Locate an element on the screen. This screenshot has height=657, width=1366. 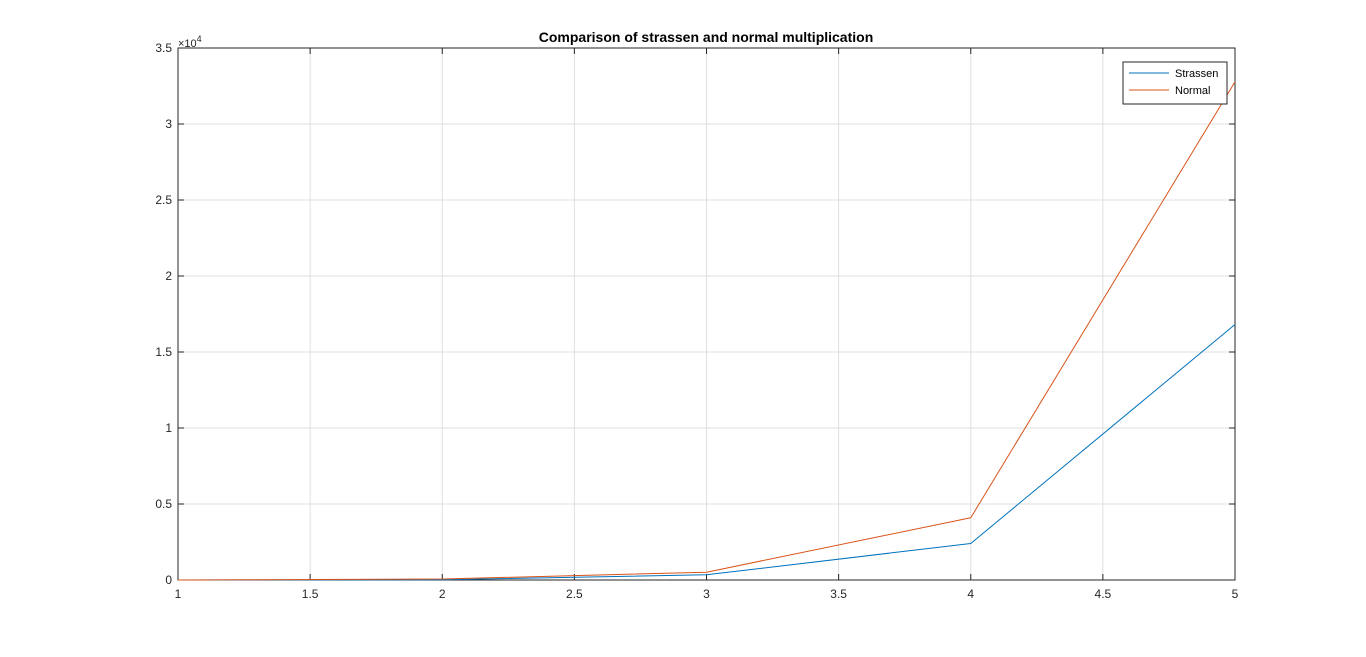
y-tick-label: 1 is located at coordinates (168, 428).